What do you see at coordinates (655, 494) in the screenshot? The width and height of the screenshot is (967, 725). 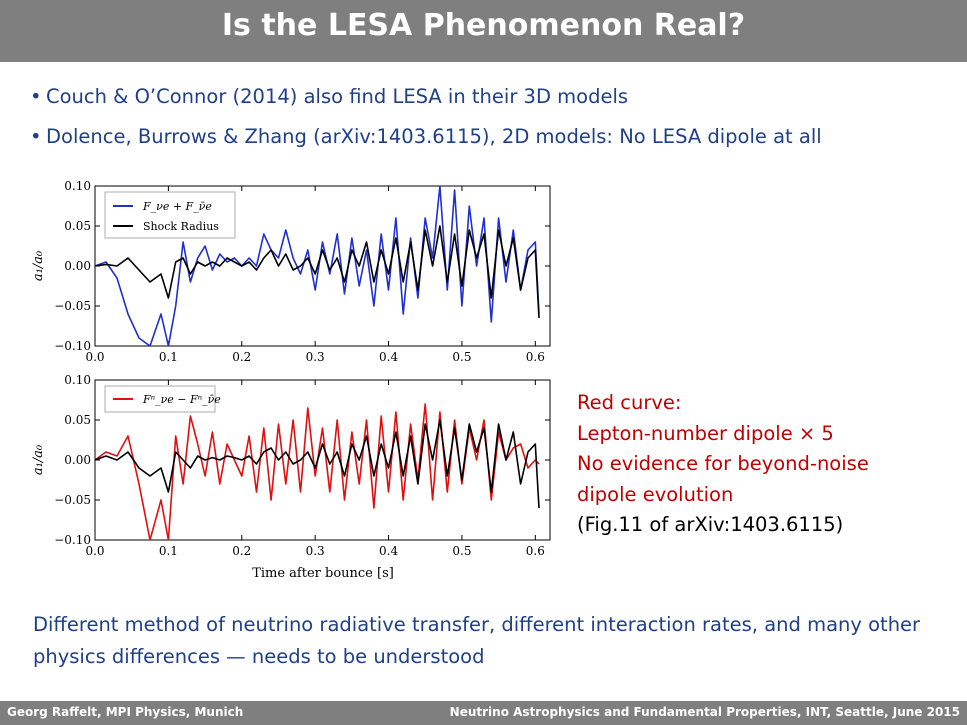 I see `note-line: dipole evolution` at bounding box center [655, 494].